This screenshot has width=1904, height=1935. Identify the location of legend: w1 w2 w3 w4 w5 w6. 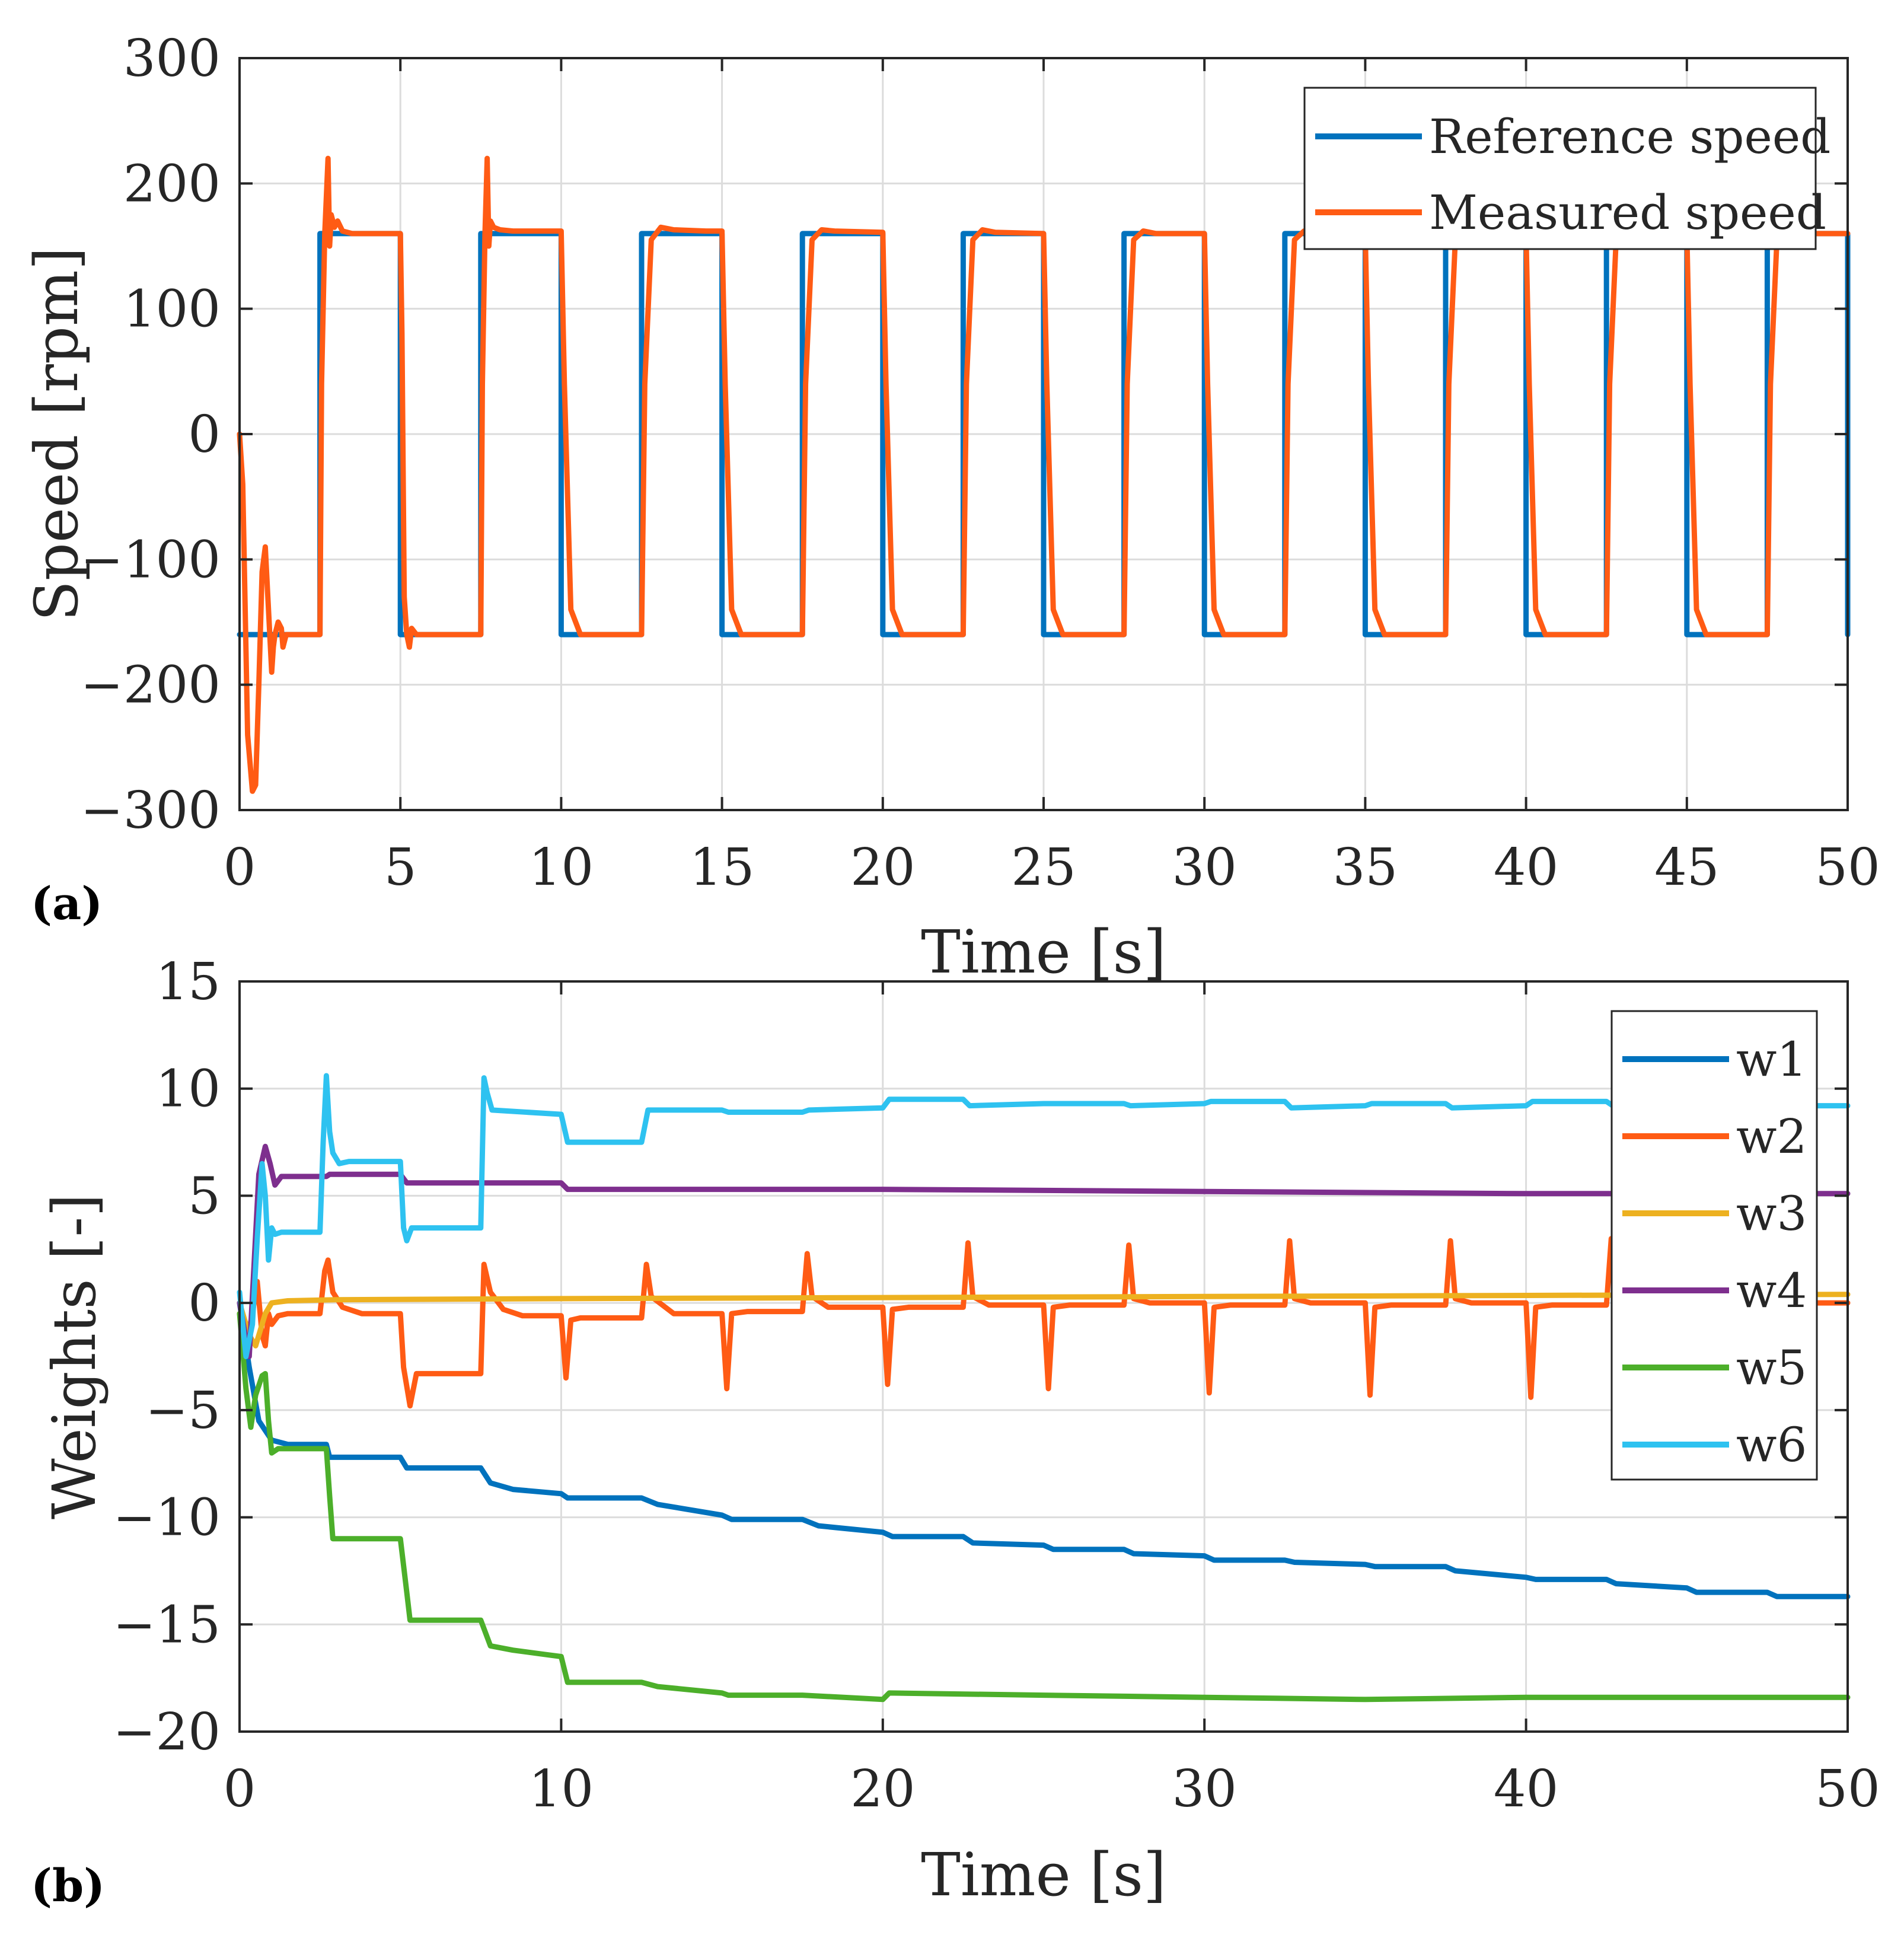
(1714, 1245).